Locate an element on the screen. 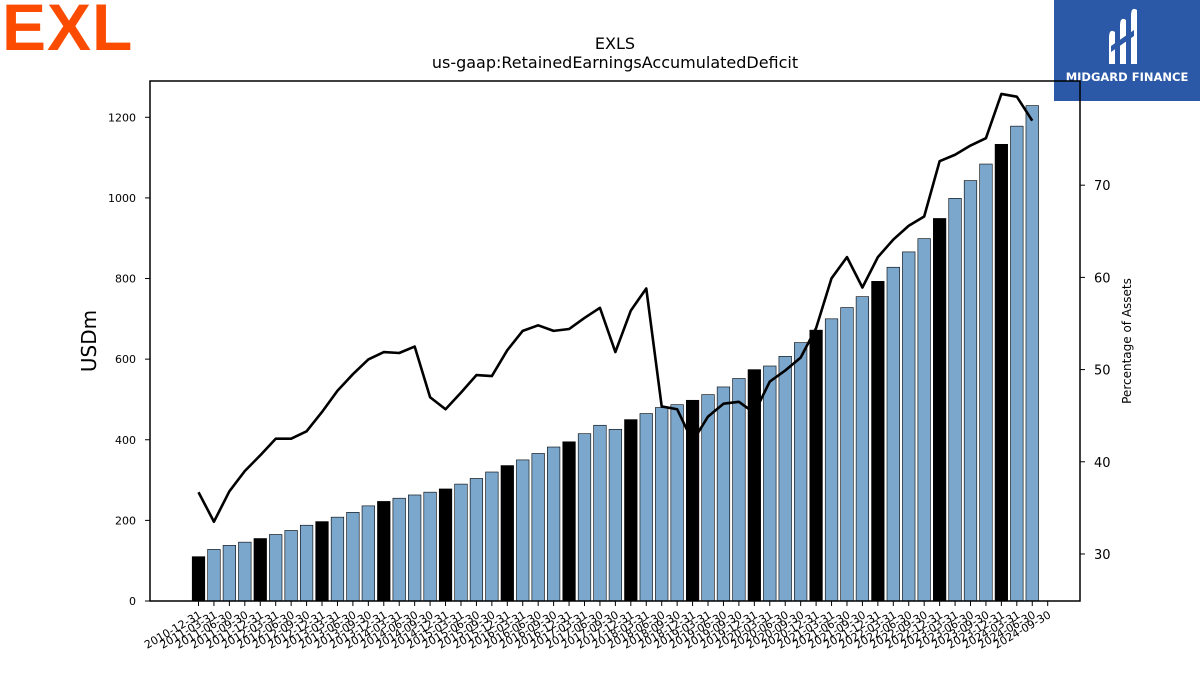 This screenshot has width=1200, height=675. y-tick-label: 0 is located at coordinates (132, 601).